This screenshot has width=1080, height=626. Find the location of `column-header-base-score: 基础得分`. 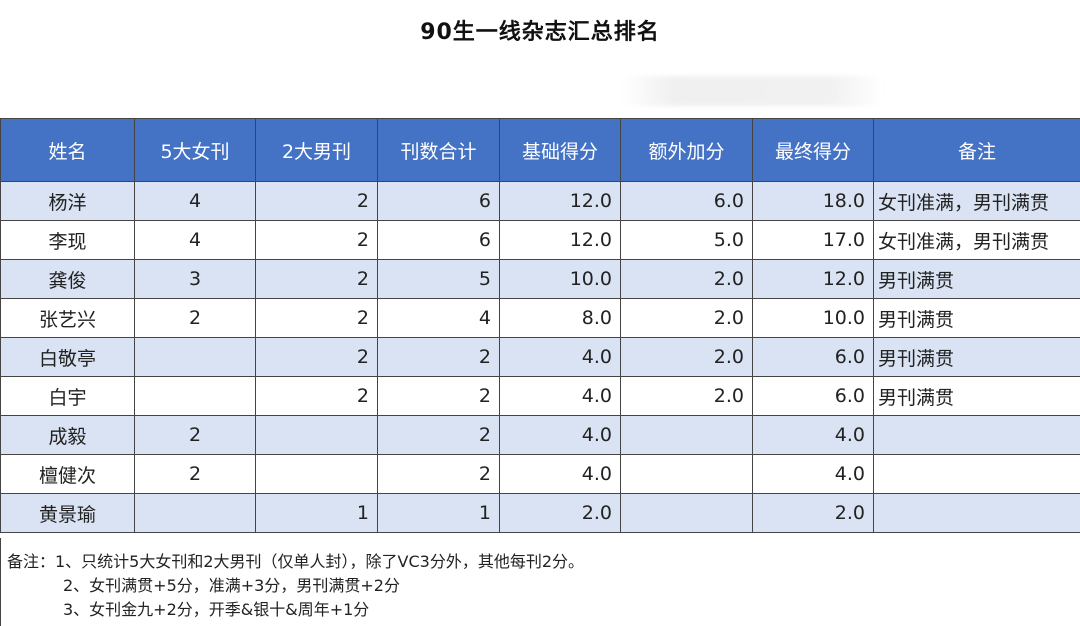

column-header-base-score: 基础得分 is located at coordinates (560, 150).